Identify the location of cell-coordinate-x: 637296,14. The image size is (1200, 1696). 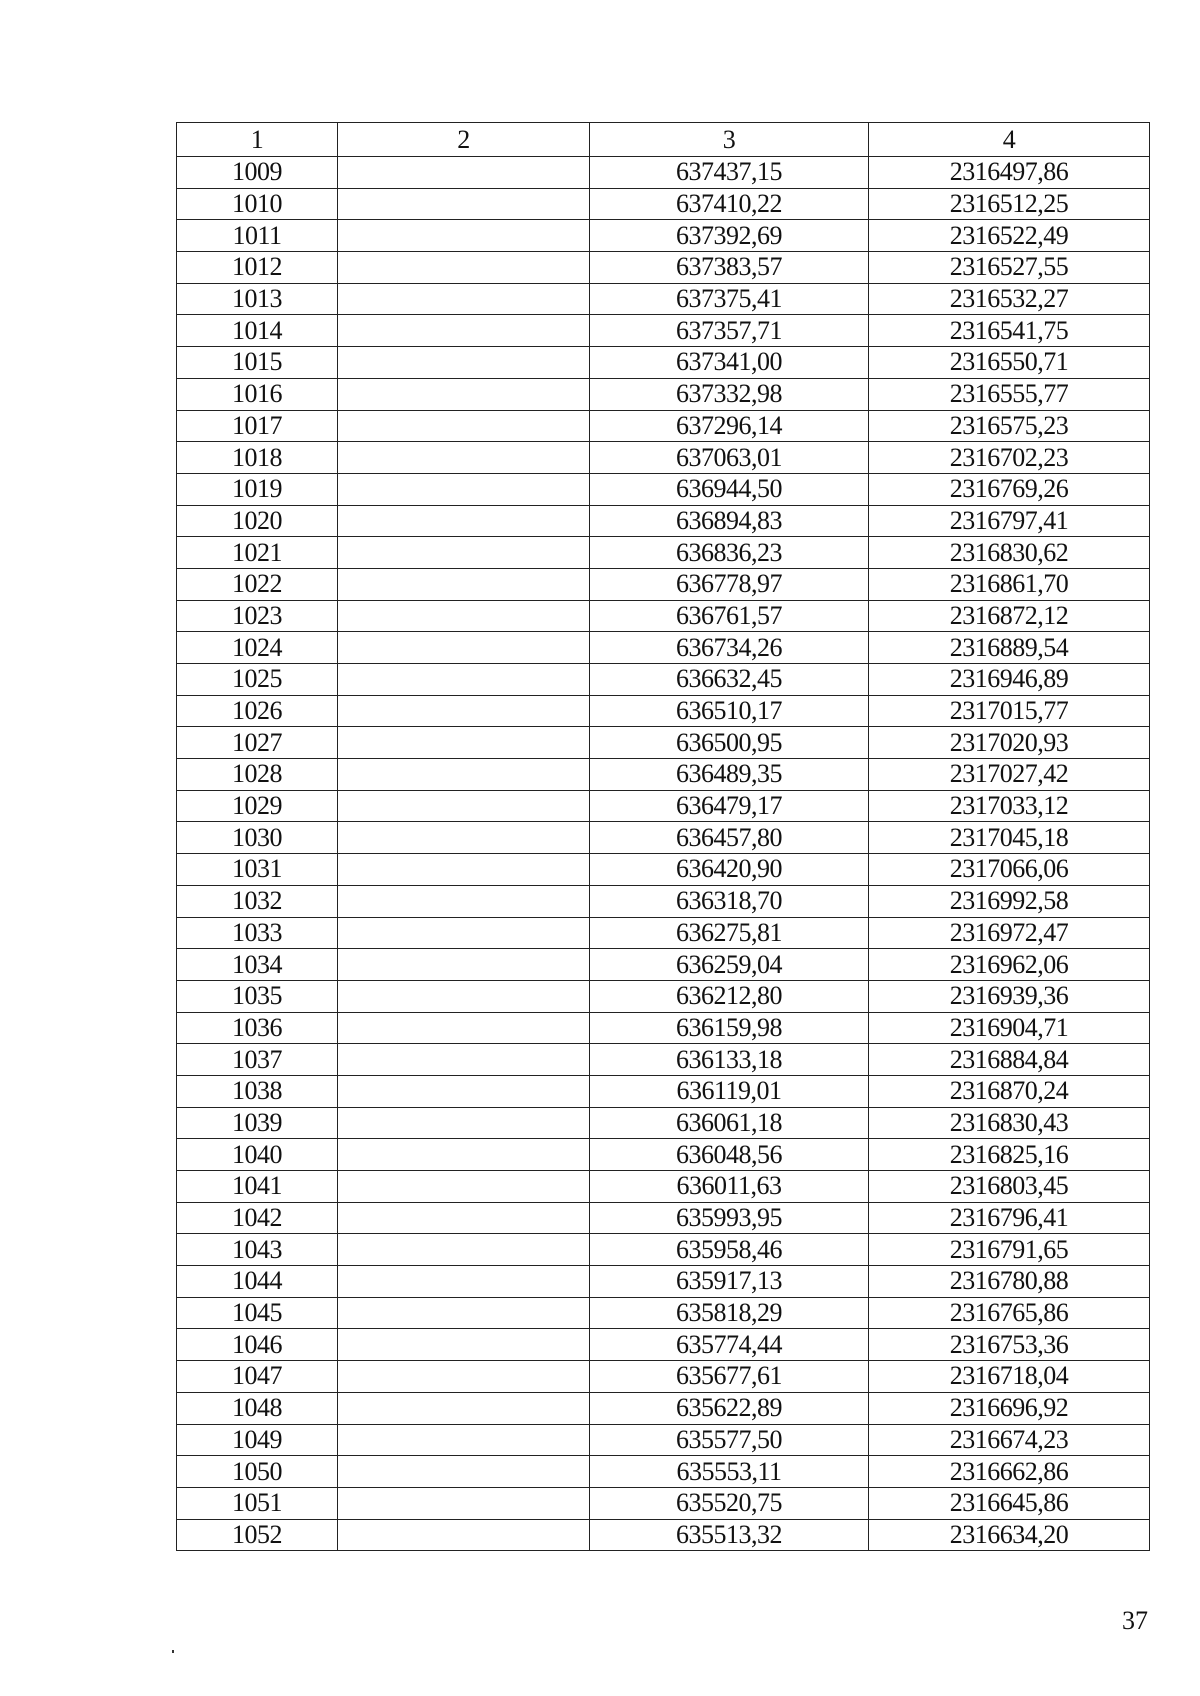
(729, 426).